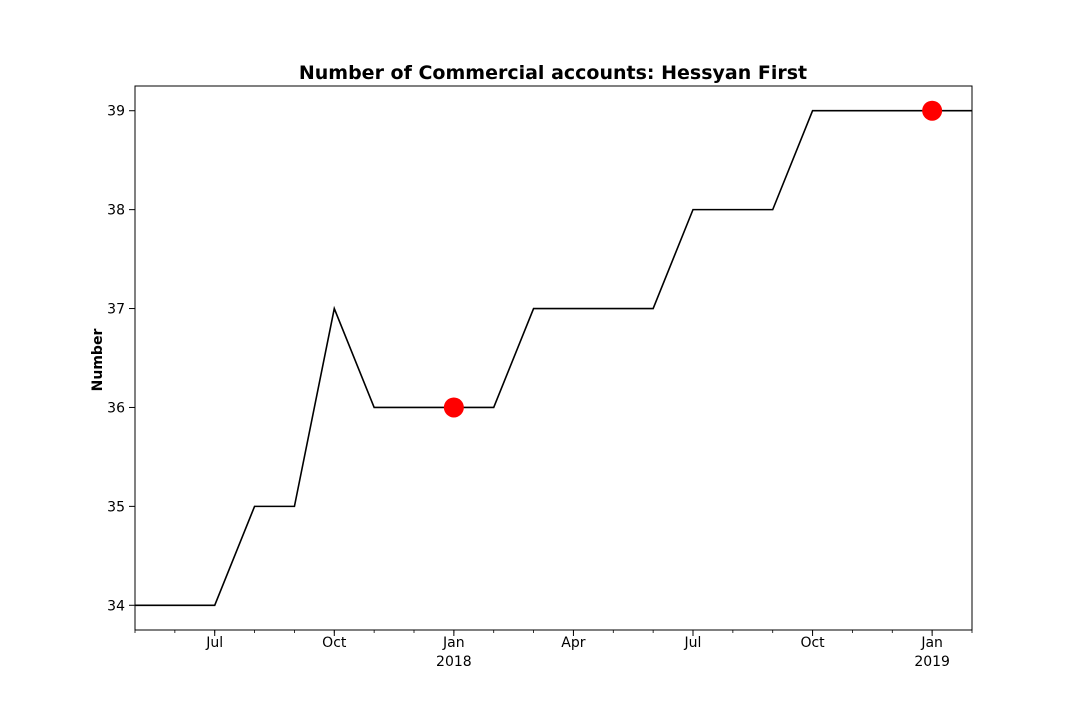 Image resolution: width=1080 pixels, height=720 pixels. I want to click on x-tick-year-label: 2019, so click(932, 662).